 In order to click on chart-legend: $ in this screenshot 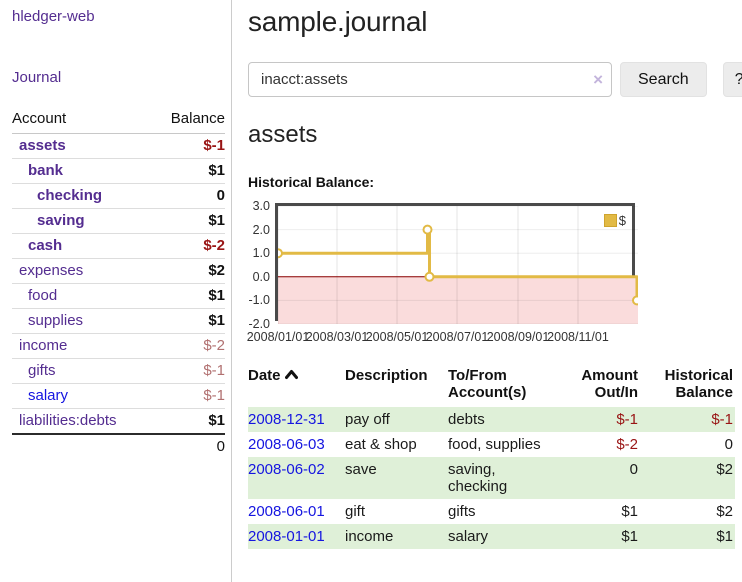, I will do `click(614, 220)`.